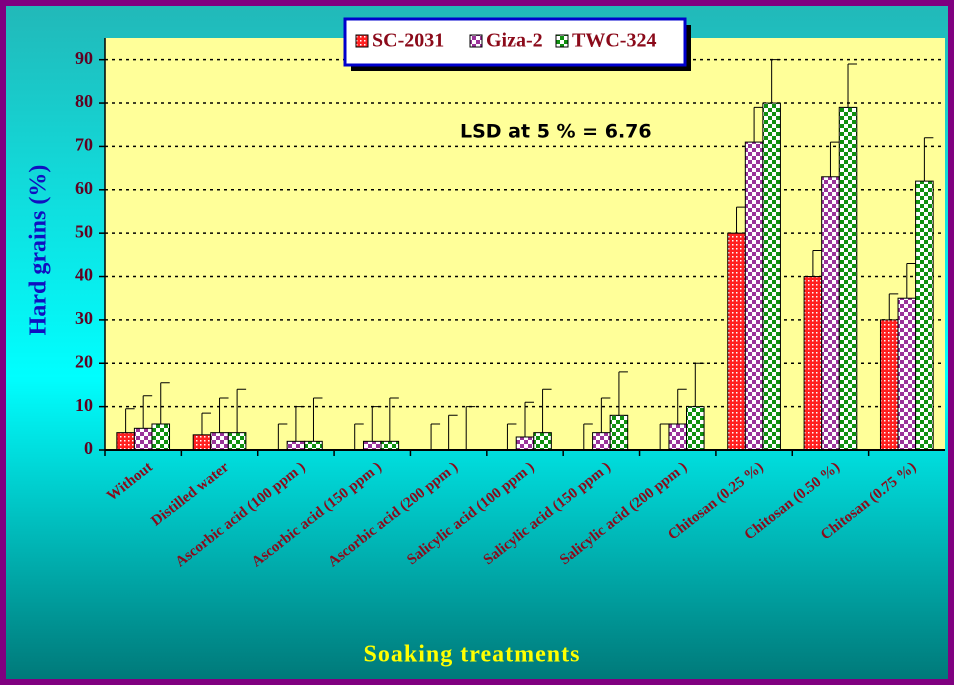 Image resolution: width=954 pixels, height=685 pixels. I want to click on y-tick-label: 60, so click(84, 188).